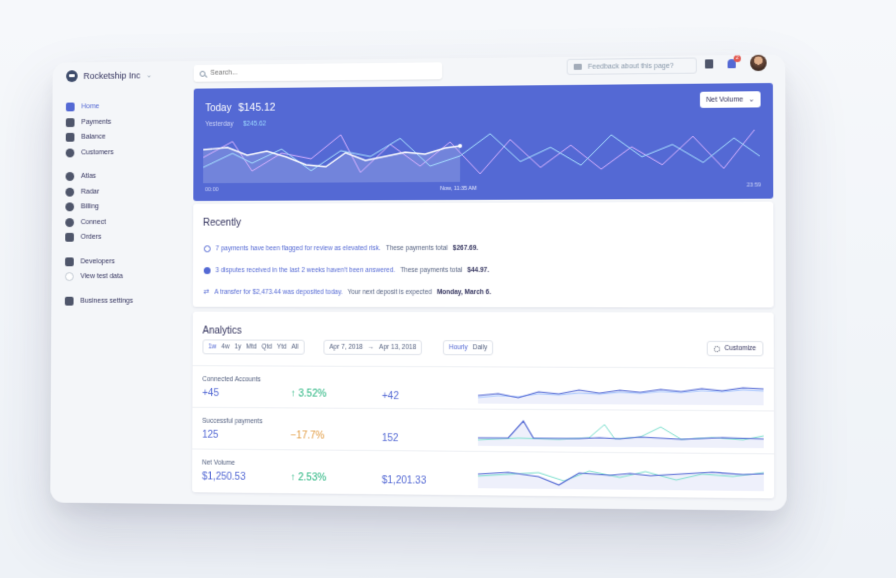  I want to click on sidebar-item-label: Payments, so click(96, 122).